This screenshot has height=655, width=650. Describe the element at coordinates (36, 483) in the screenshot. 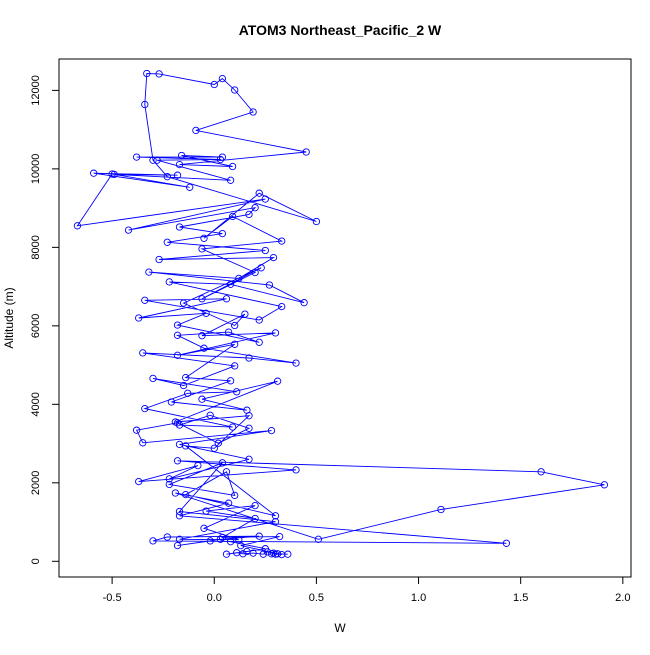

I see `y-tick-label: 2000` at that location.